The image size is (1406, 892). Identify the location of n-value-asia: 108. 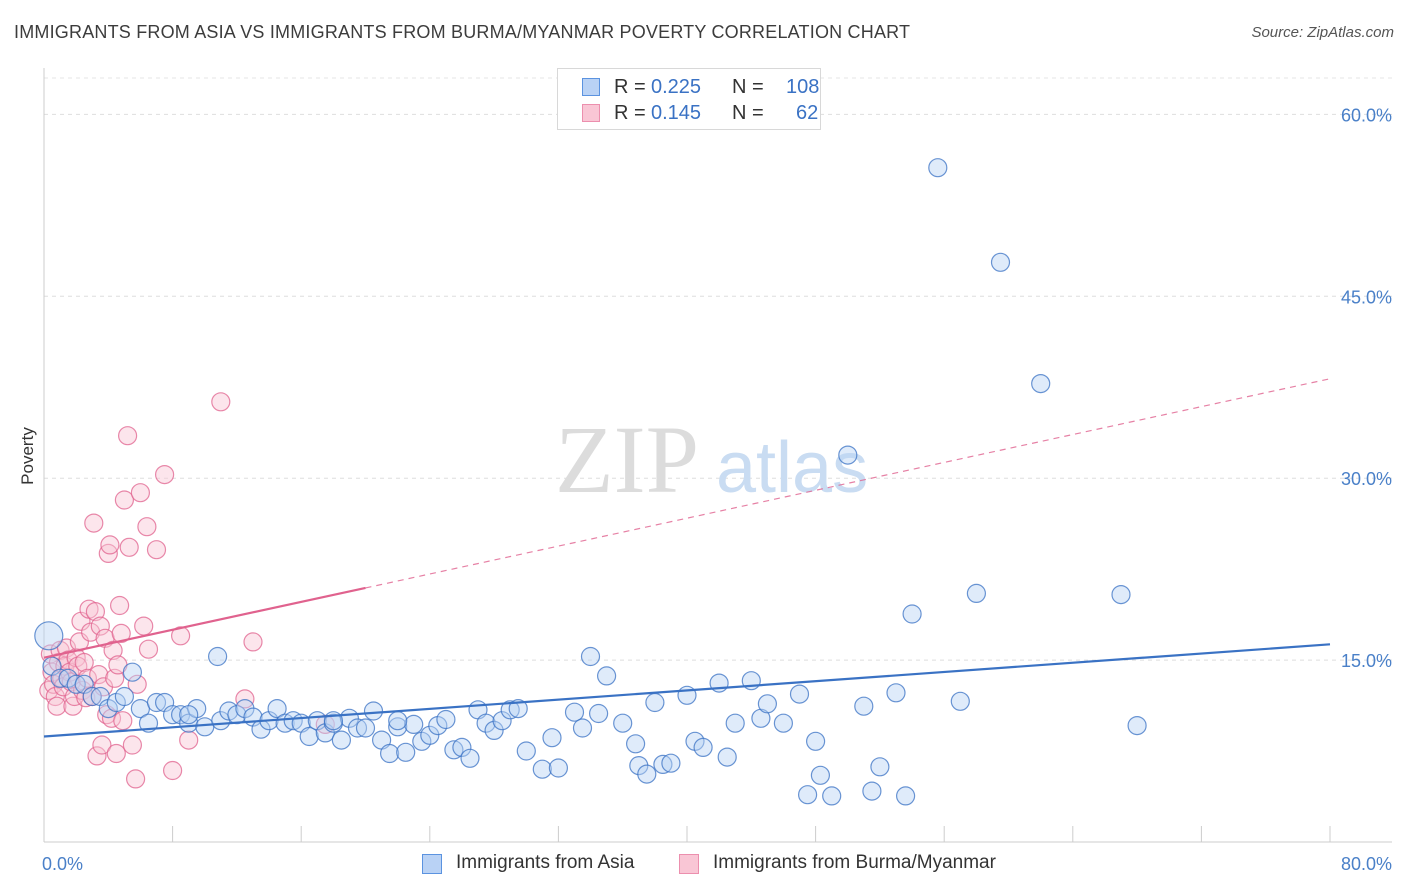
(803, 87).